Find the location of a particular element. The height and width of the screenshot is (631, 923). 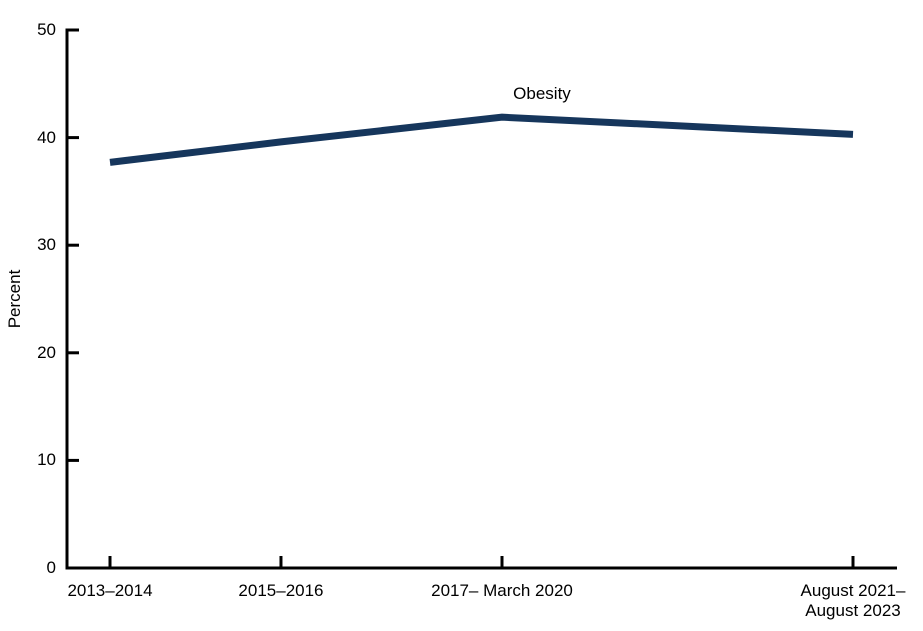

y-axis-title: Percent is located at coordinates (14, 299).